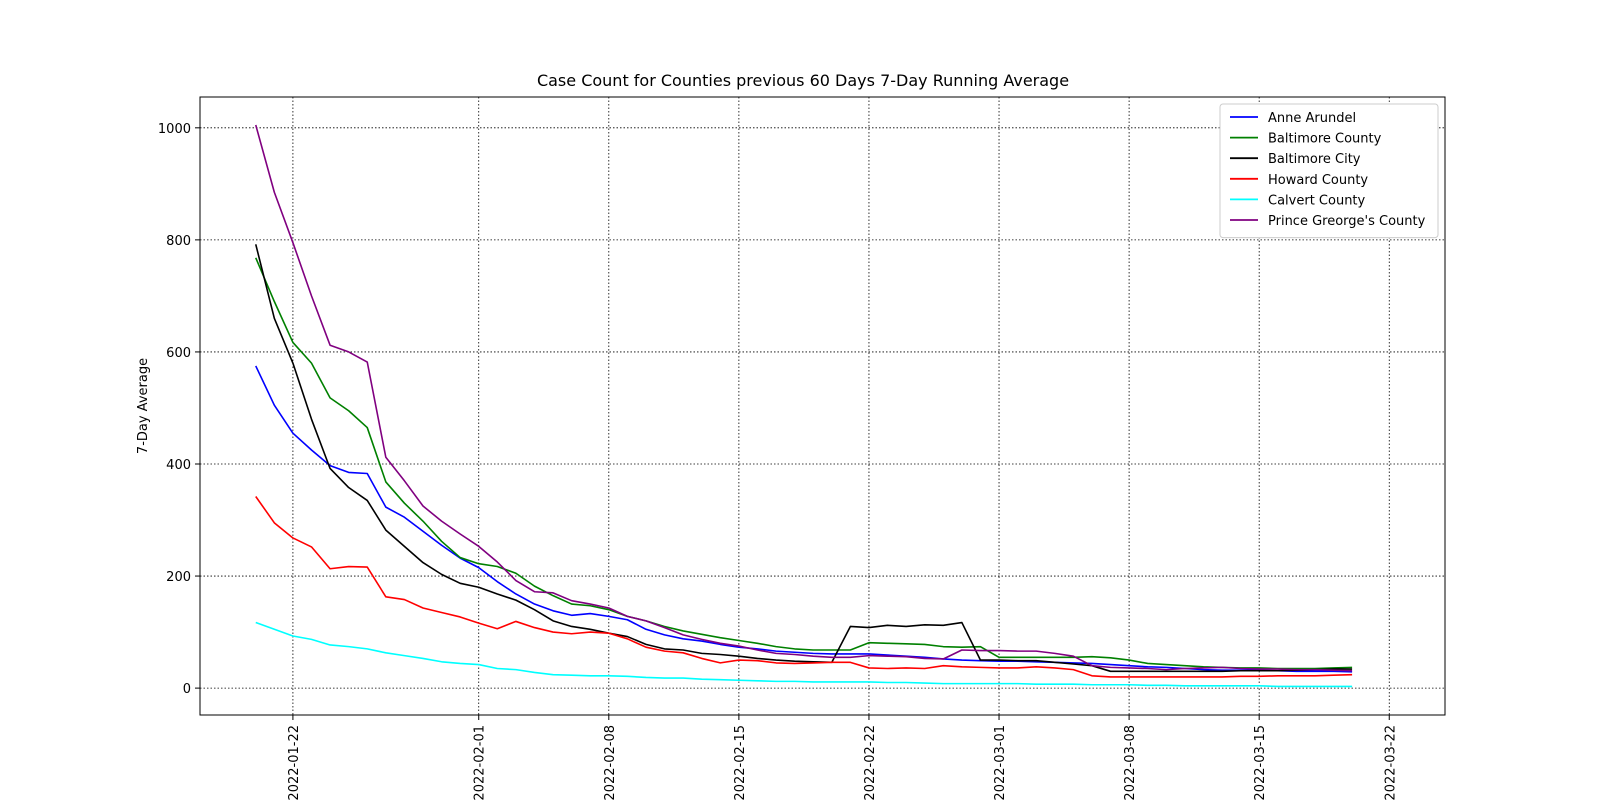 This screenshot has height=800, width=1600. I want to click on legend-label: Baltimore City, so click(1314, 159).